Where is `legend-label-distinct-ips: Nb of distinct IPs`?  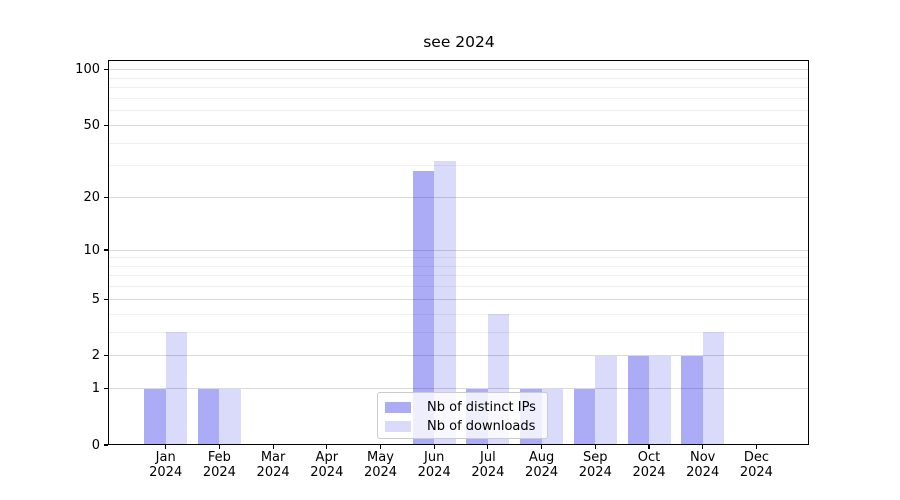
legend-label-distinct-ips: Nb of distinct IPs is located at coordinates (481, 407).